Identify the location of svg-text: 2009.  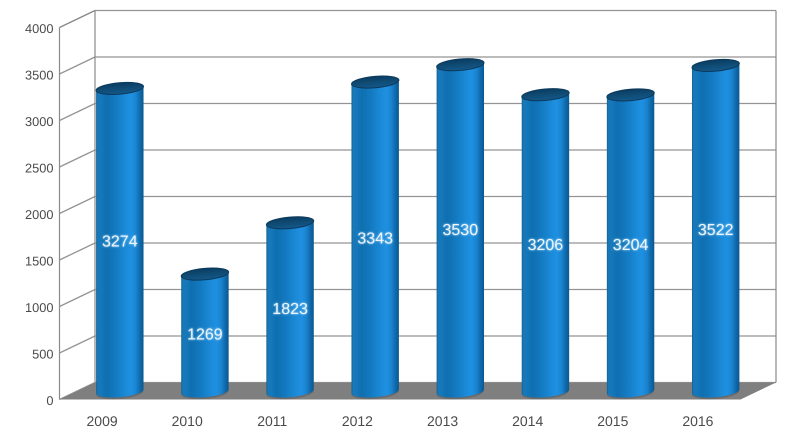
(102, 421).